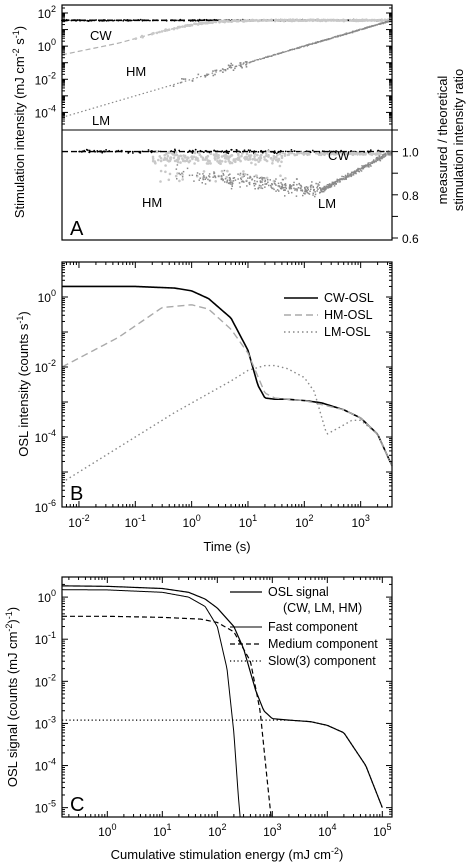 This screenshot has width=474, height=865. What do you see at coordinates (323, 644) in the screenshot?
I see `legend-label-medium: Medium component` at bounding box center [323, 644].